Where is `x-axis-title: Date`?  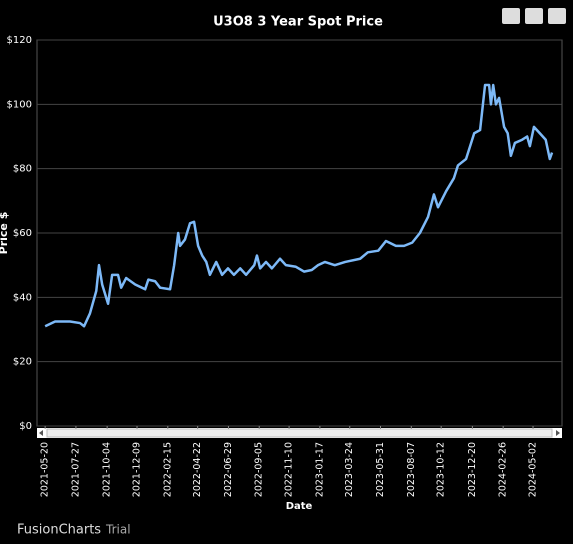
x-axis-title: Date is located at coordinates (299, 506).